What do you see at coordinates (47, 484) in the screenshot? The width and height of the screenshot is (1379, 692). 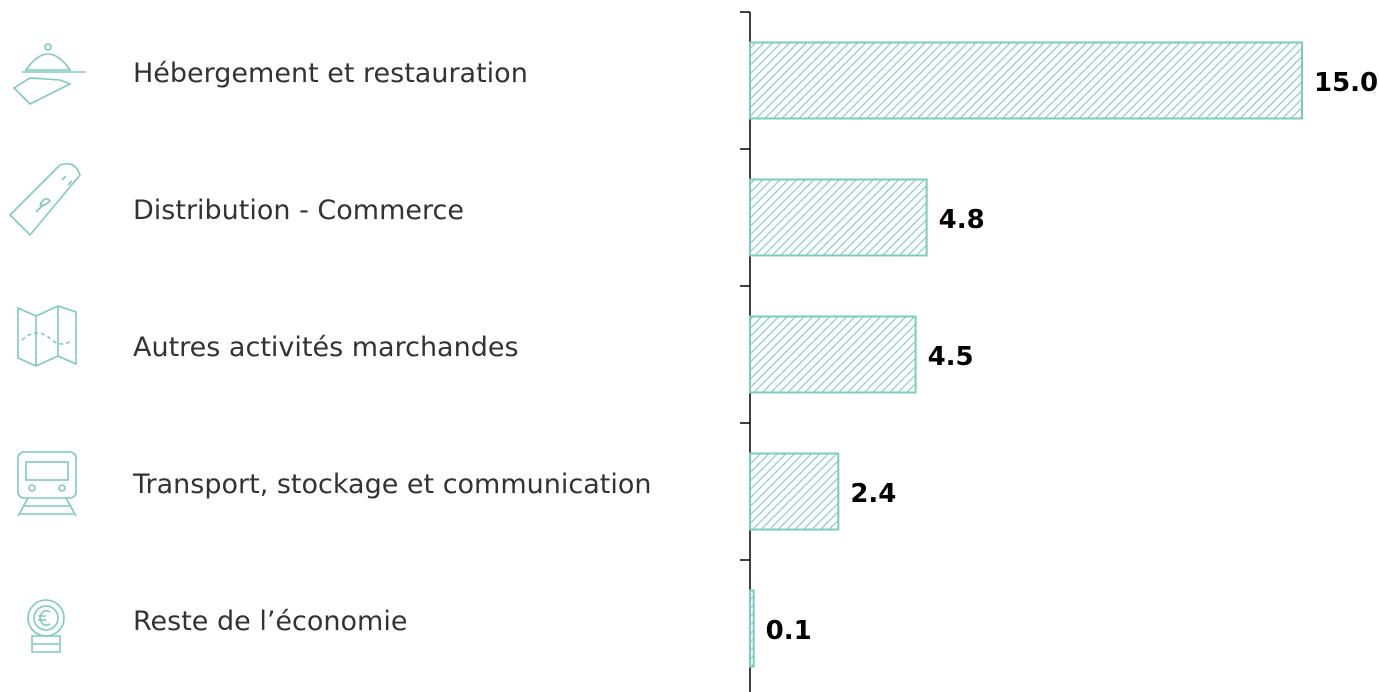 I see `icon-train` at bounding box center [47, 484].